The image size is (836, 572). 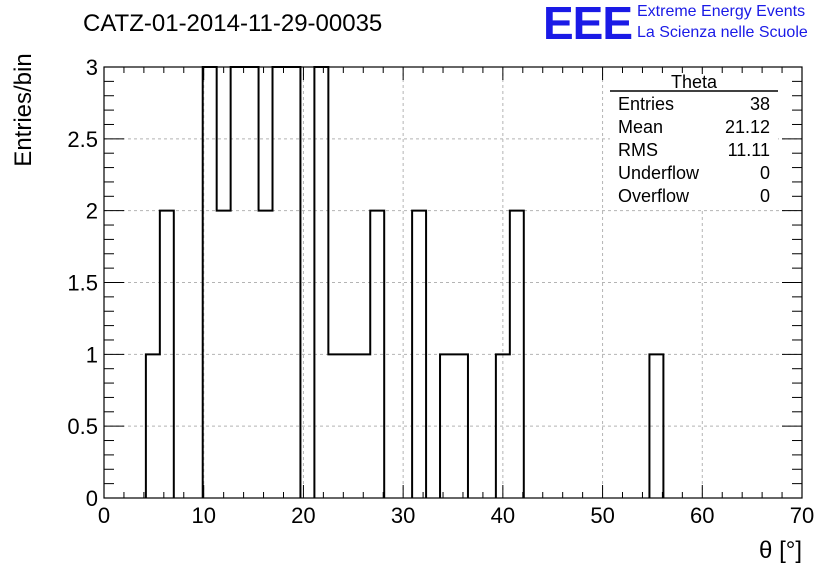 What do you see at coordinates (203, 515) in the screenshot?
I see `x-tick-label: 10` at bounding box center [203, 515].